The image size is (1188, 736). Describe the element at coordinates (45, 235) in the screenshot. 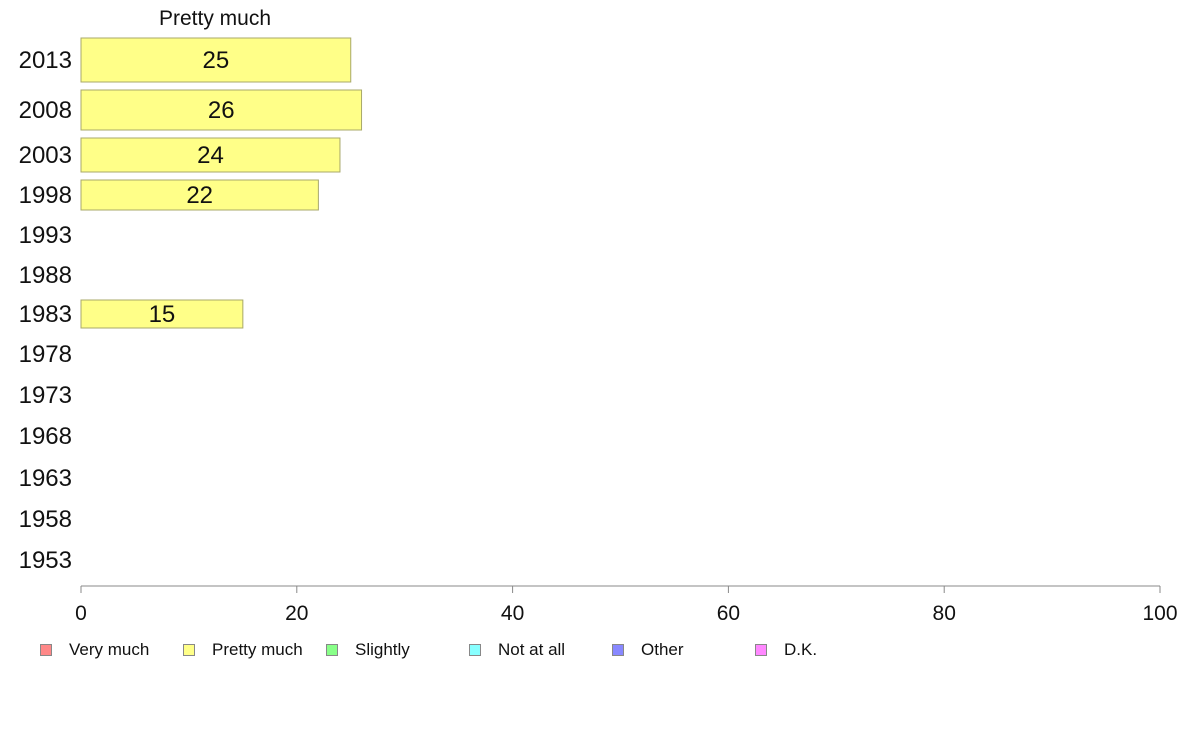

I see `y-tick-label: 1993` at that location.